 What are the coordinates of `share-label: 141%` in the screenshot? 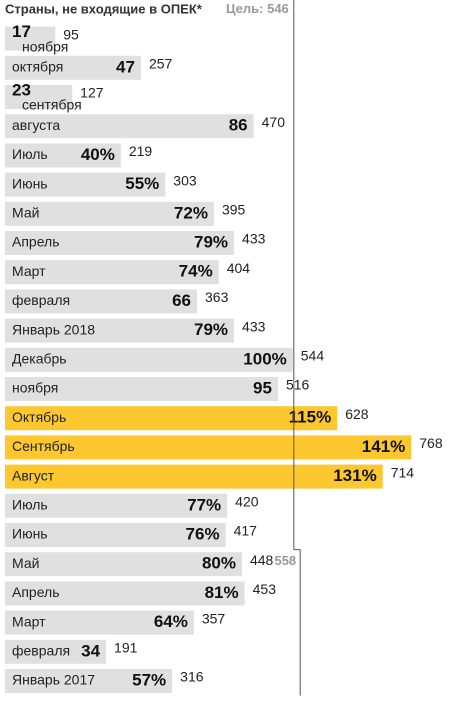 It's located at (383, 446).